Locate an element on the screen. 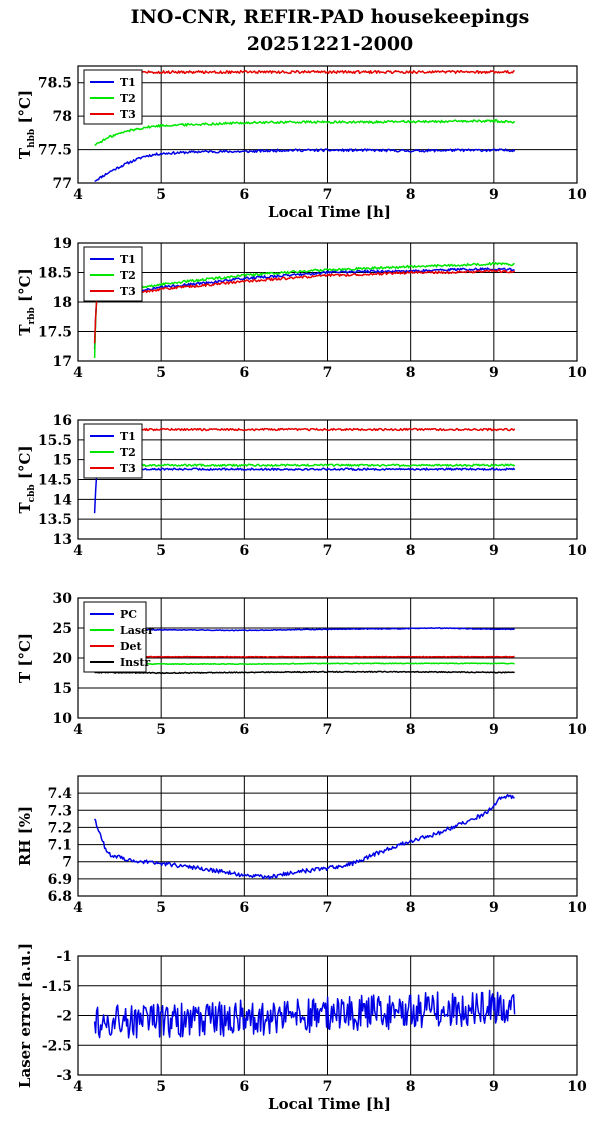 The width and height of the screenshot is (595, 1134). y-axis-label: T [°C] is located at coordinates (25, 658).